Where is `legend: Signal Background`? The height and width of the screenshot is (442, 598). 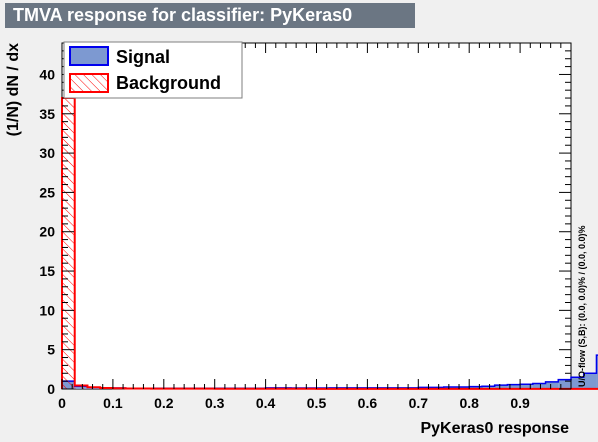
legend: Signal Background is located at coordinates (153, 70).